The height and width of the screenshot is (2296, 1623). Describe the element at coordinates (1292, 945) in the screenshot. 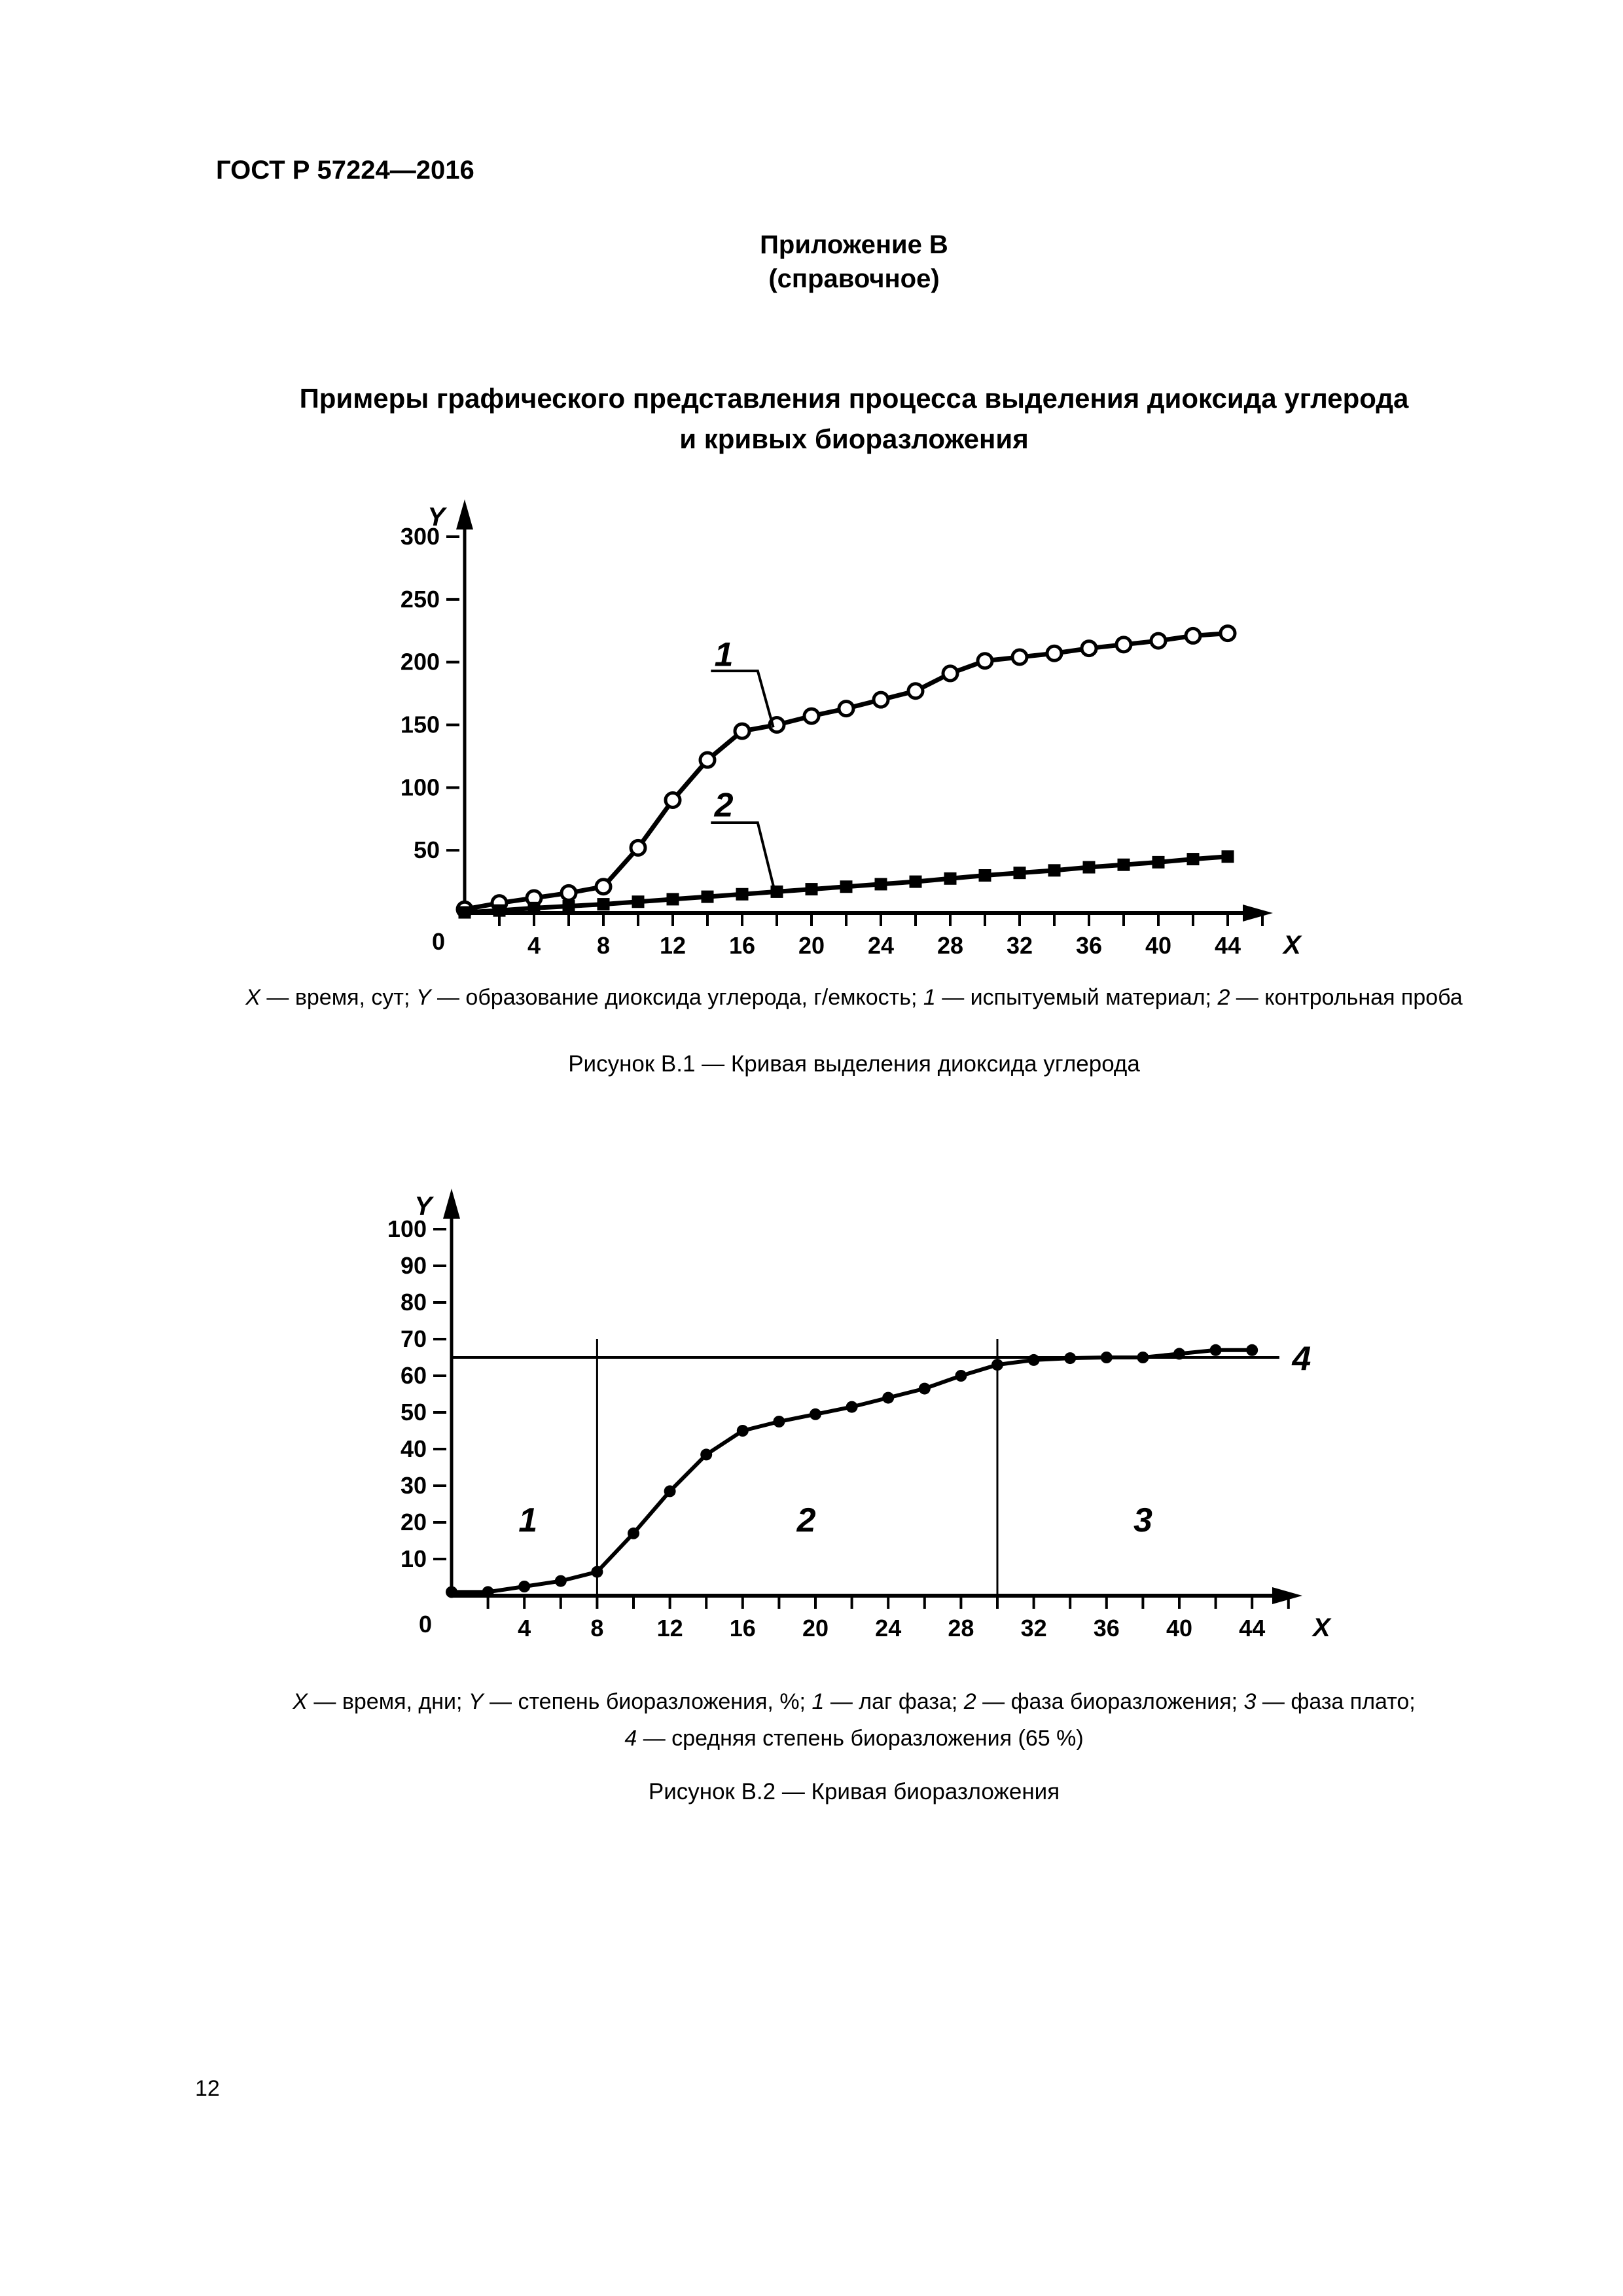

I see `svg-text: X` at that location.